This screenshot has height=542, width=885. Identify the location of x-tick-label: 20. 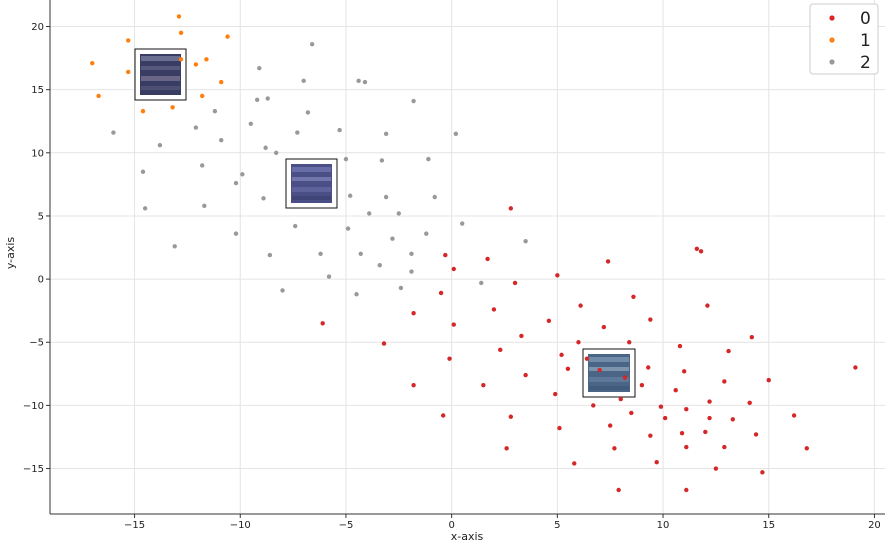
(874, 525).